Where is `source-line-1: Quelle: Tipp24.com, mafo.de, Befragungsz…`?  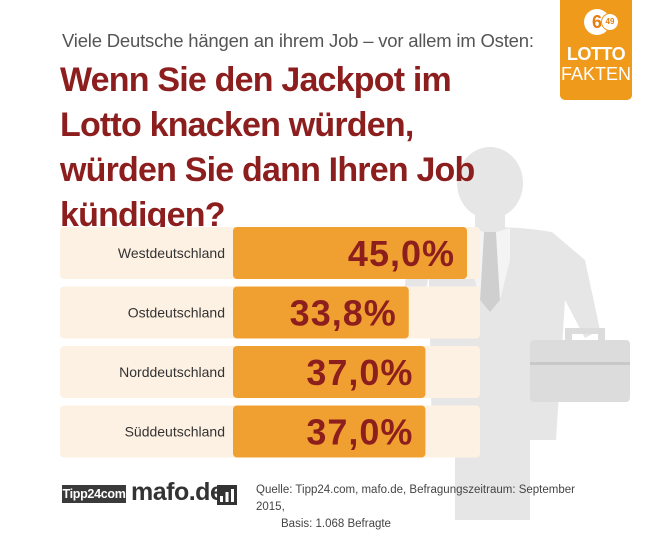 source-line-1: Quelle: Tipp24.com, mafo.de, Befragungsz… is located at coordinates (415, 498).